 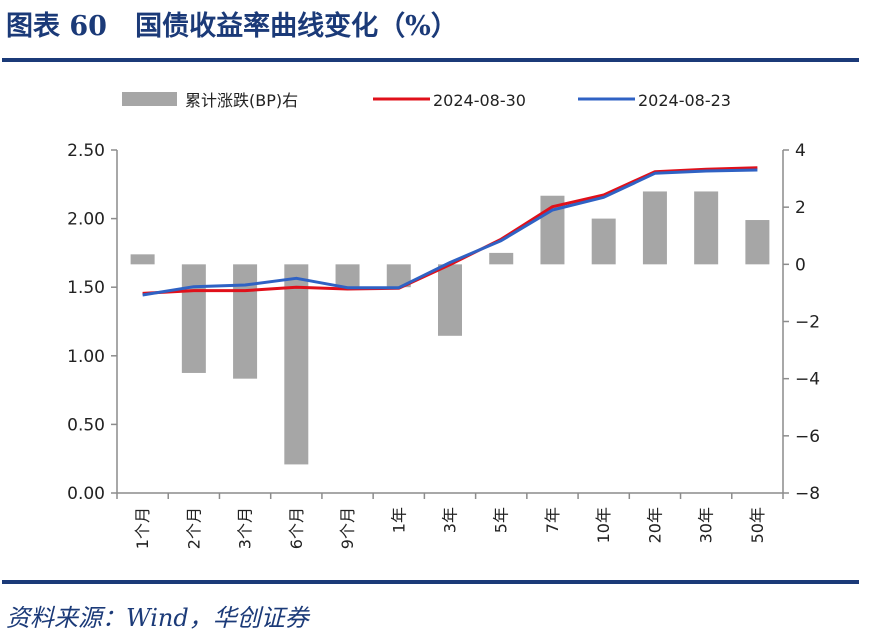 What do you see at coordinates (296, 528) in the screenshot?
I see `x-tick-label: 6个月` at bounding box center [296, 528].